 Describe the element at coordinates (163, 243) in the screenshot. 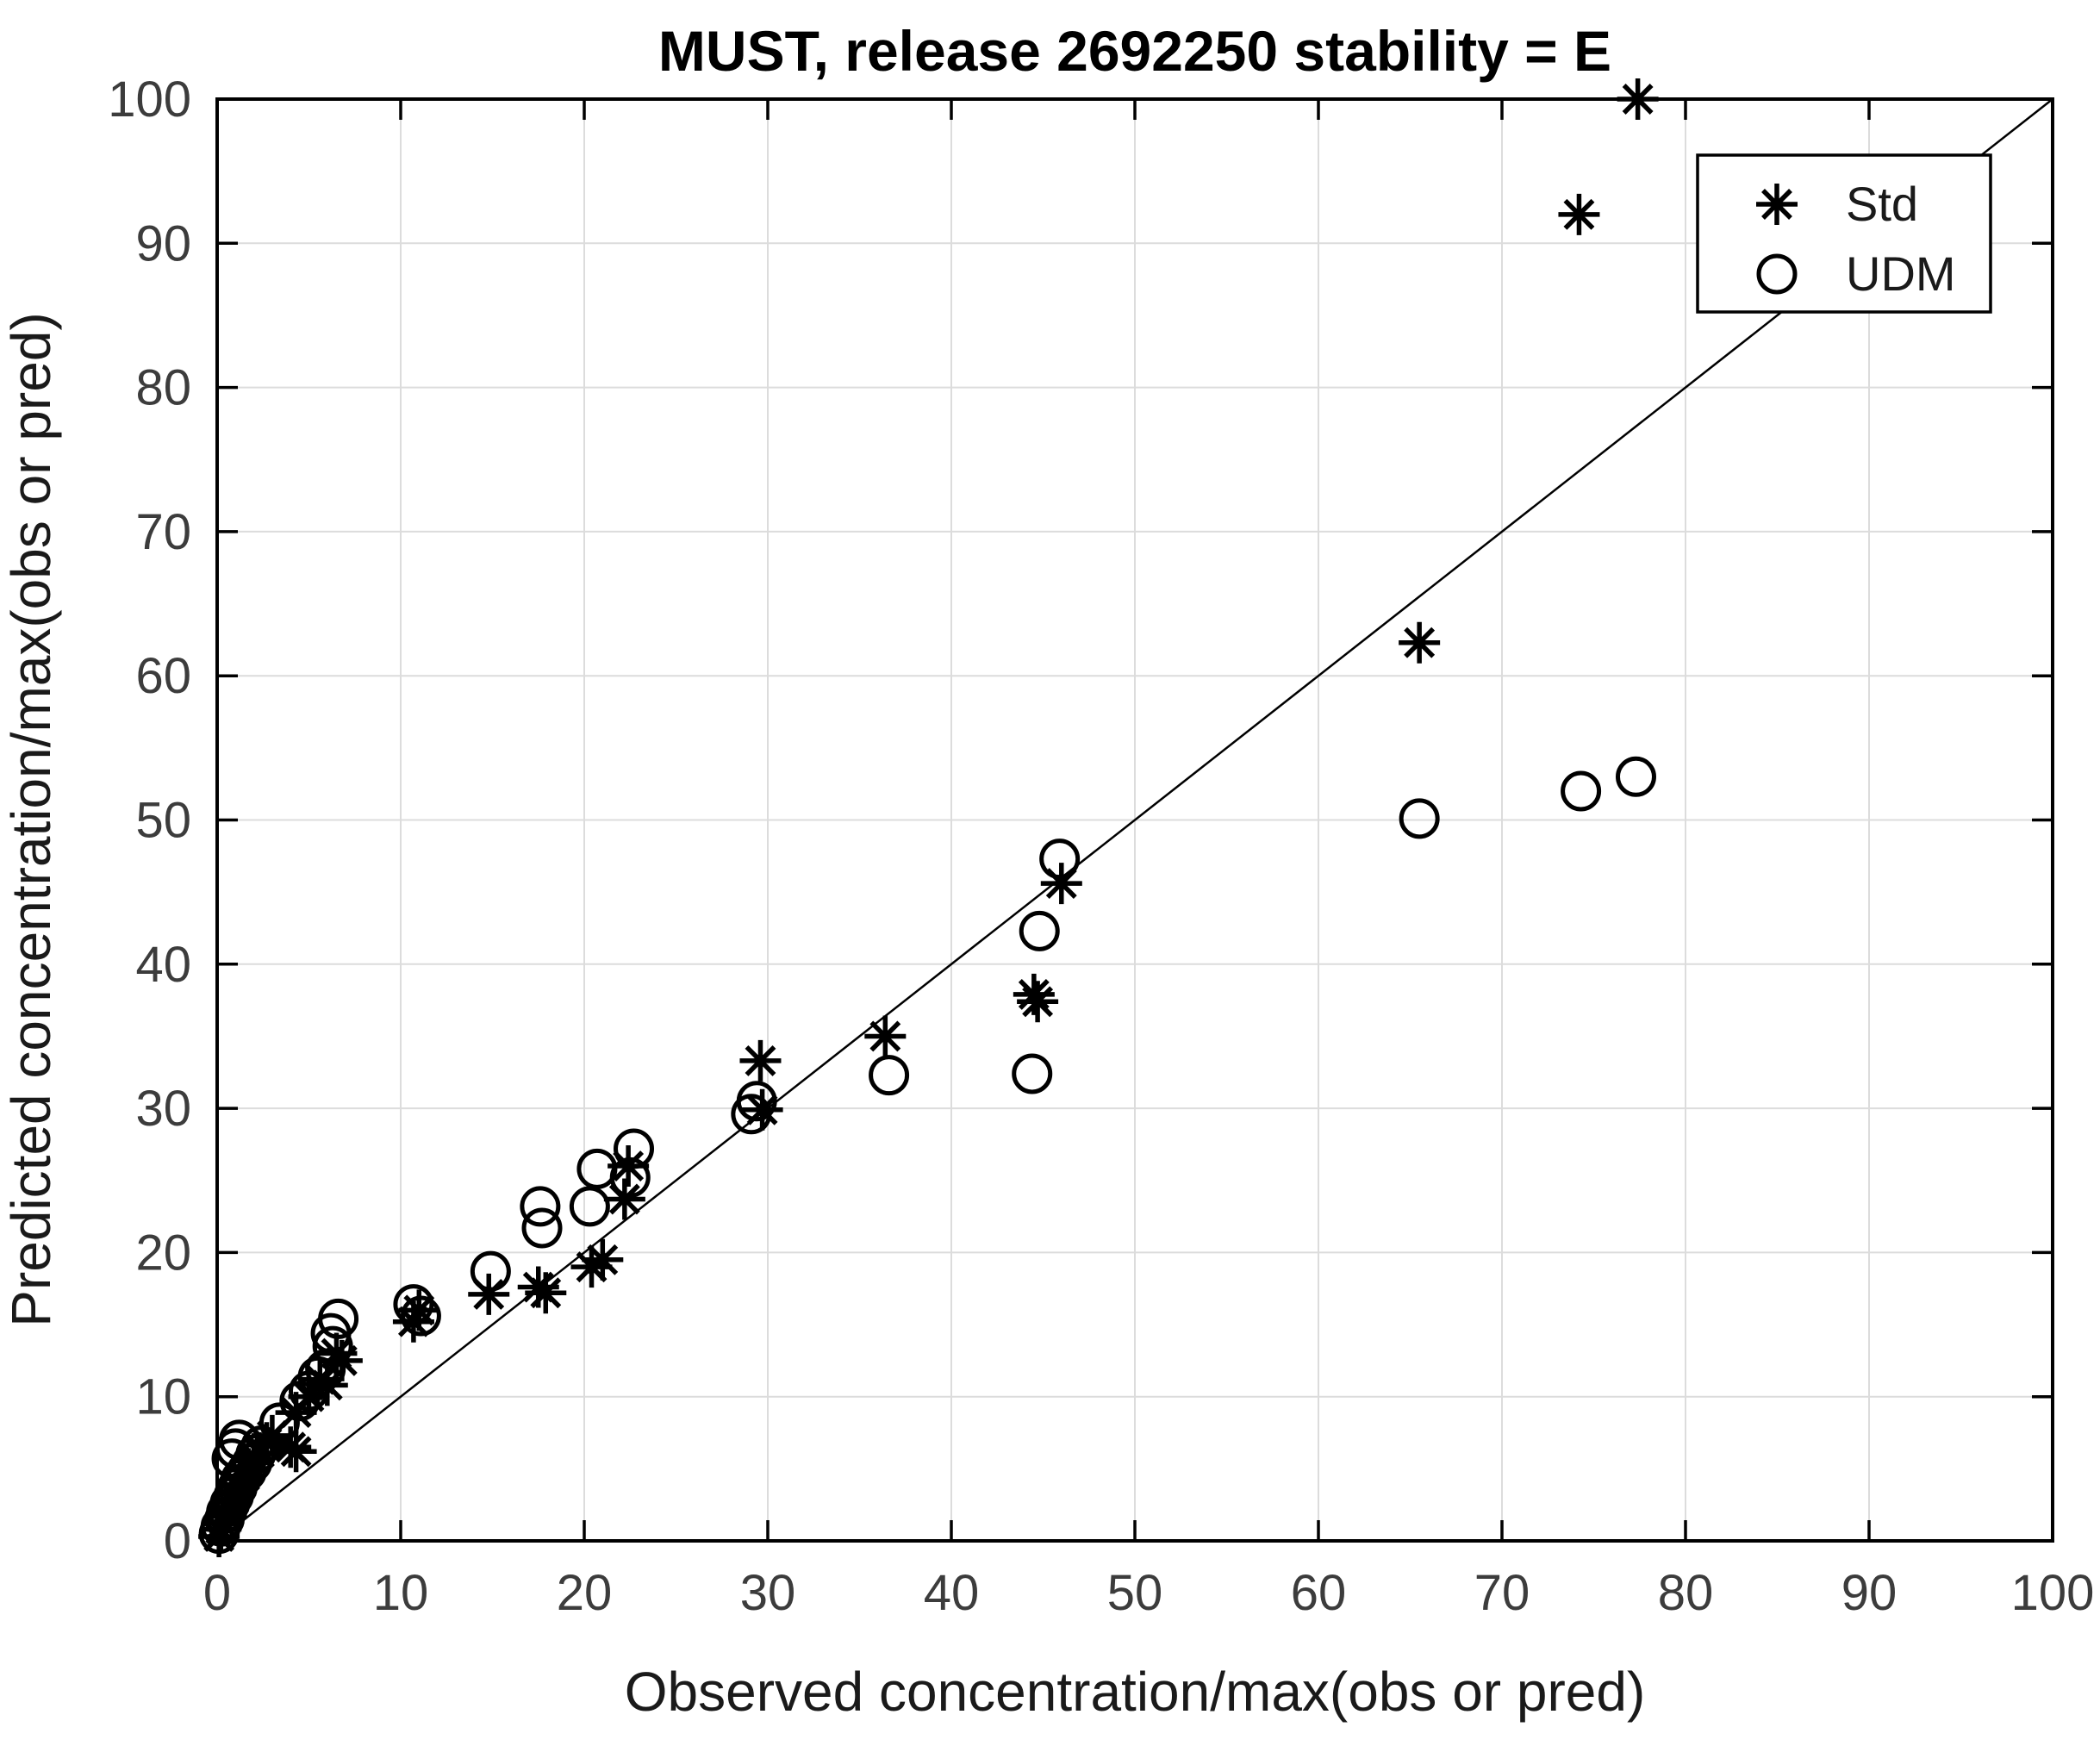

I see `y-tick-label: 90` at that location.